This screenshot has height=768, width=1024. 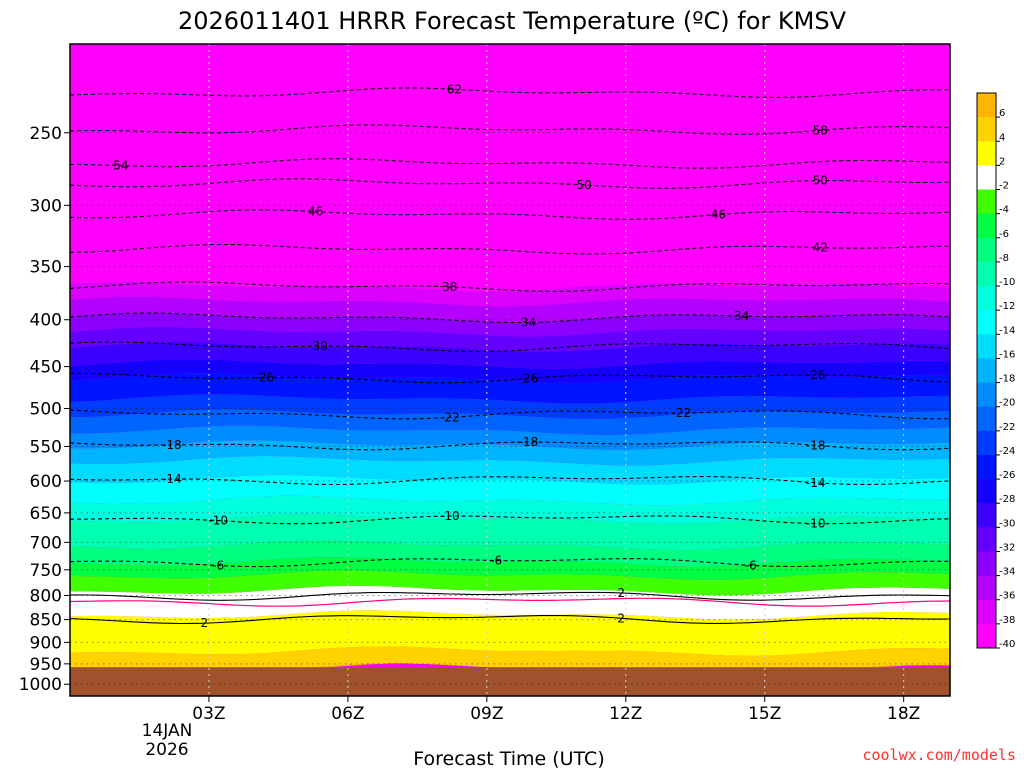 What do you see at coordinates (1007, 644) in the screenshot?
I see `colorbar-label: -40` at bounding box center [1007, 644].